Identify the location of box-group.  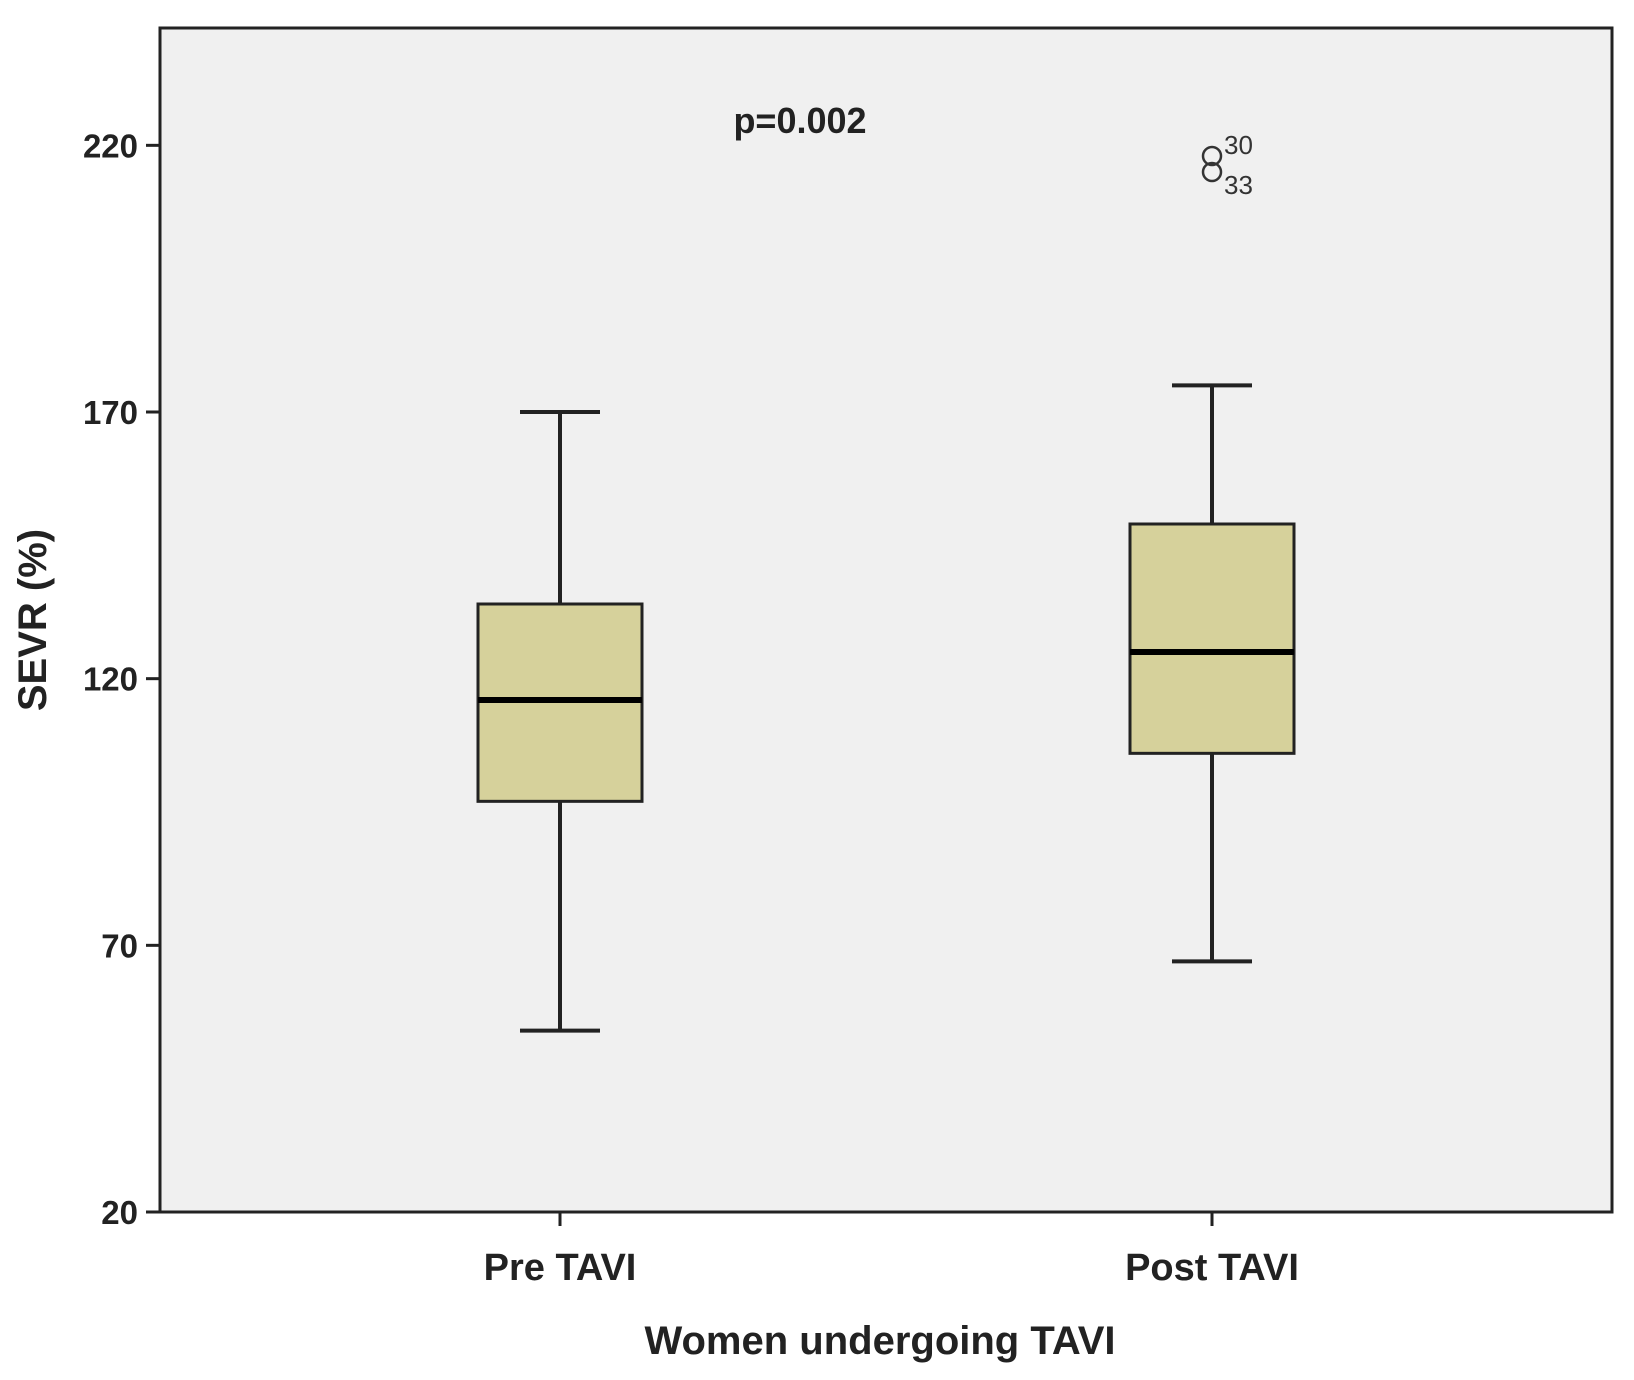
(560, 721).